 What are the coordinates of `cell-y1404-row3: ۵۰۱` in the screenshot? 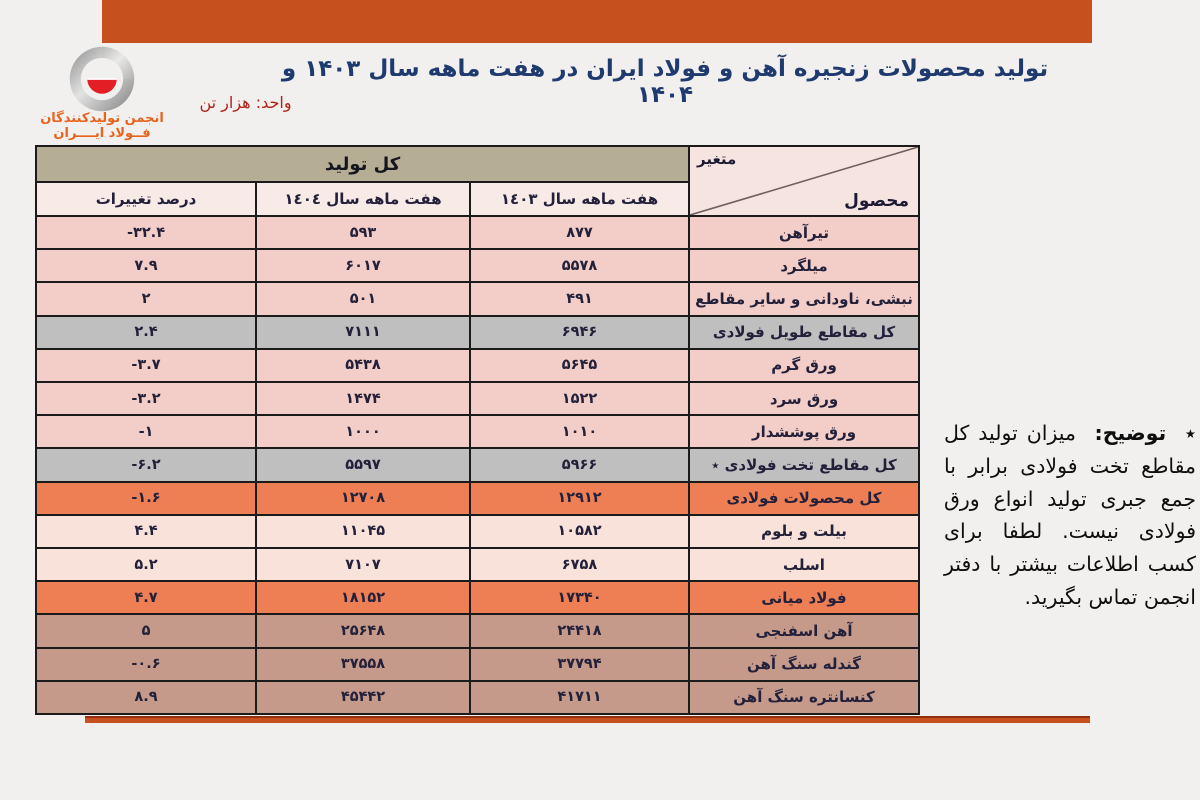 It's located at (364, 299).